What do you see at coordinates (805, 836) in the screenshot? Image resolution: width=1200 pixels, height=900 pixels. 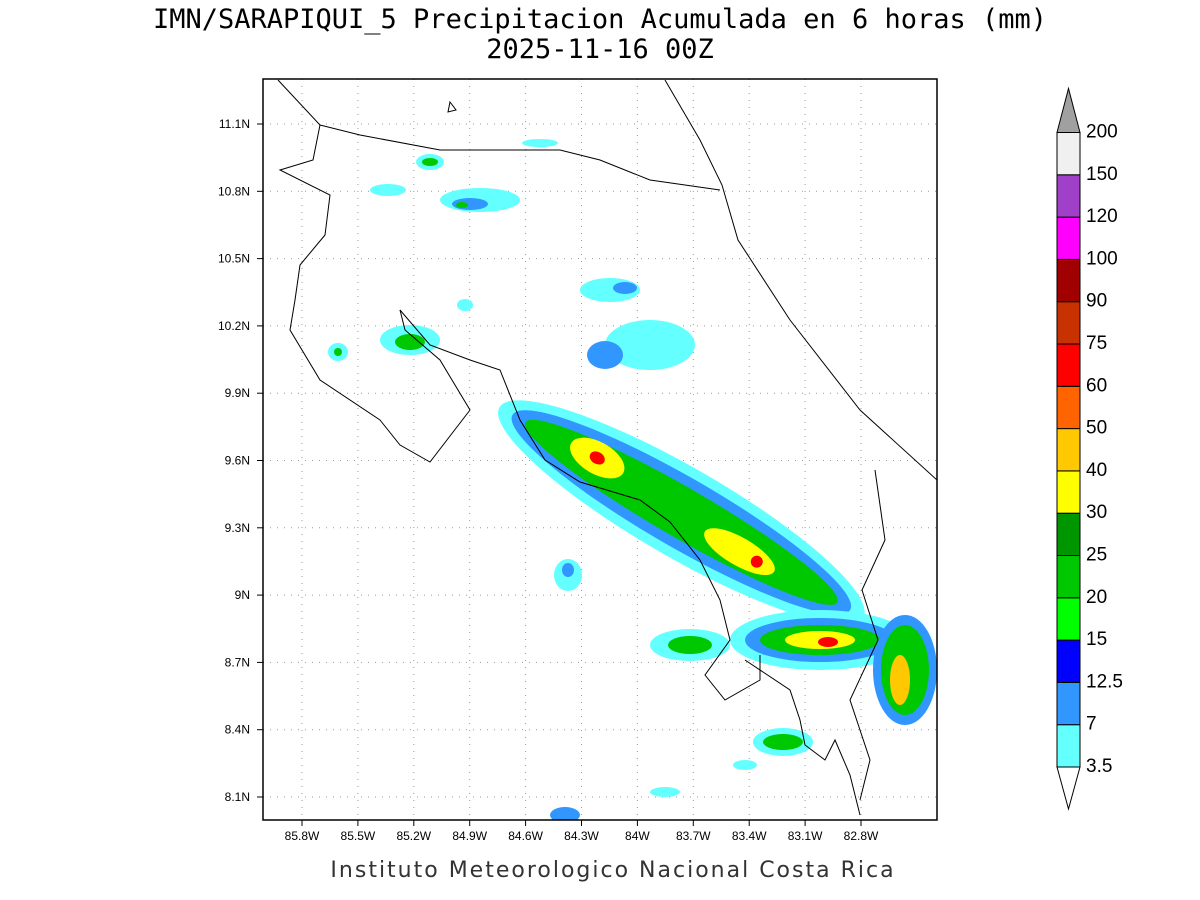 I see `x-tick-label: 83.1W` at bounding box center [805, 836].